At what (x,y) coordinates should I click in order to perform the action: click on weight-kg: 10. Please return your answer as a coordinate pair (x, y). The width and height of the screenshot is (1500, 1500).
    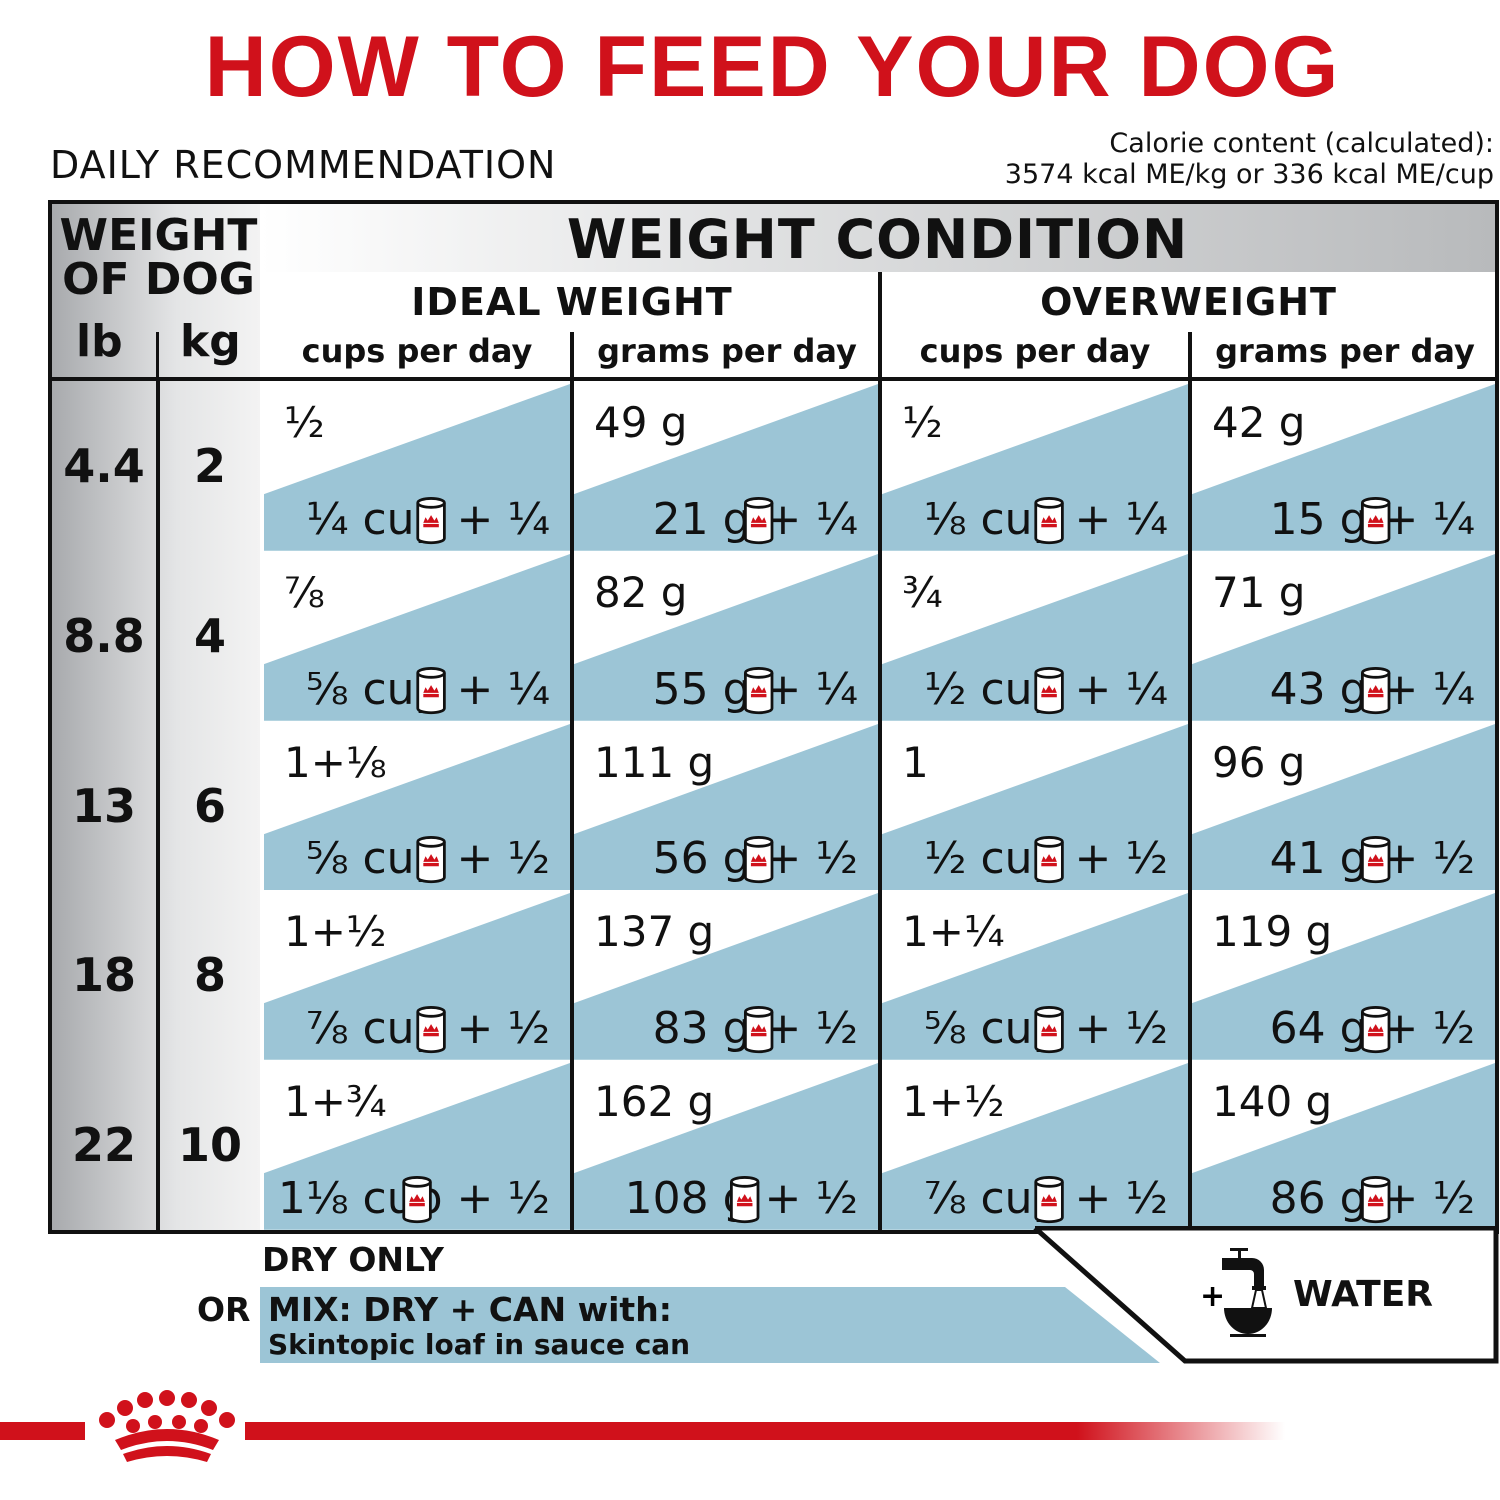
    Looking at the image, I should click on (209, 1145).